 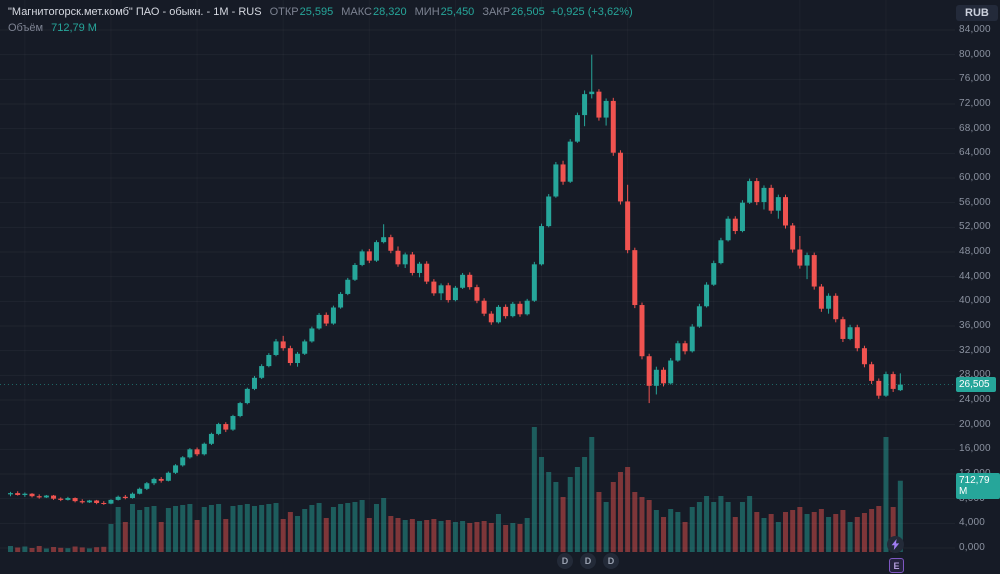 What do you see at coordinates (975, 301) in the screenshot?
I see `price-tick-label: 40,000` at bounding box center [975, 301].